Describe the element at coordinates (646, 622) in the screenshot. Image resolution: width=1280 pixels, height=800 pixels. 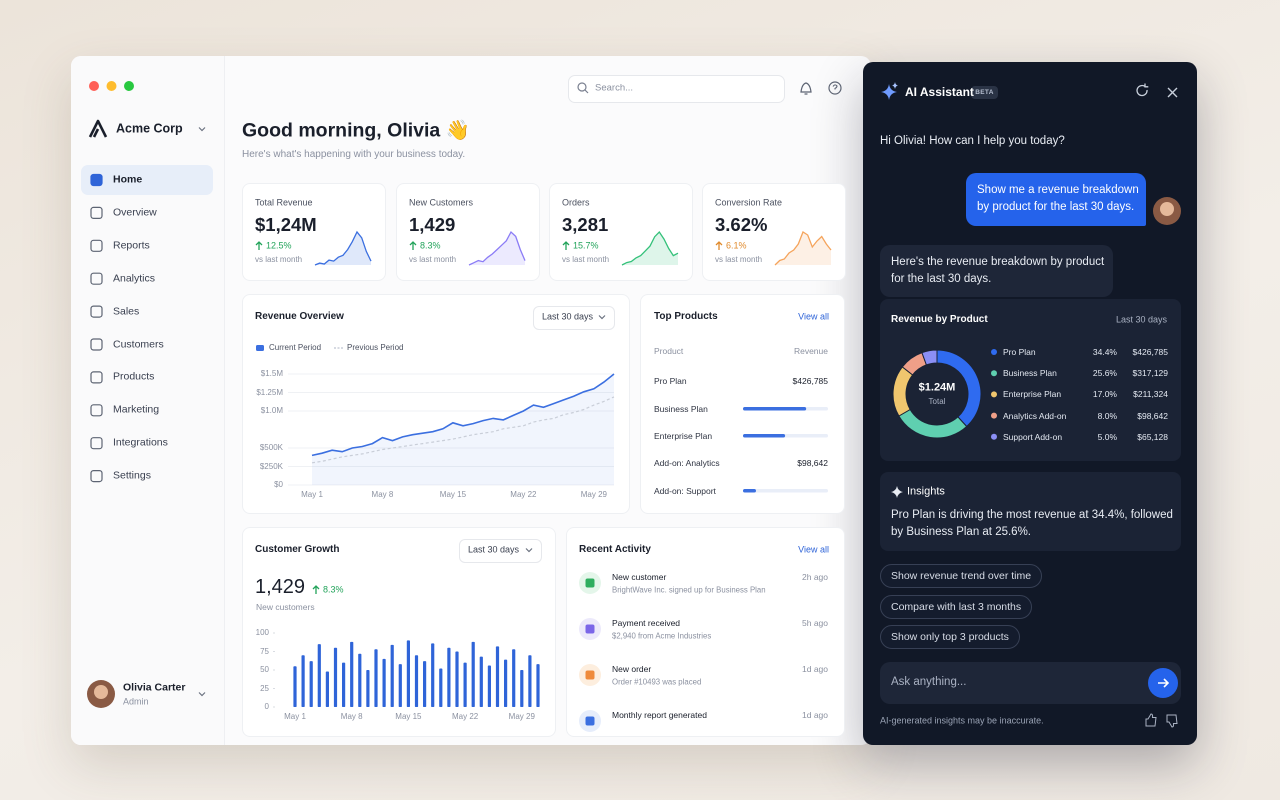
I see `activity-title: Payment received` at that location.